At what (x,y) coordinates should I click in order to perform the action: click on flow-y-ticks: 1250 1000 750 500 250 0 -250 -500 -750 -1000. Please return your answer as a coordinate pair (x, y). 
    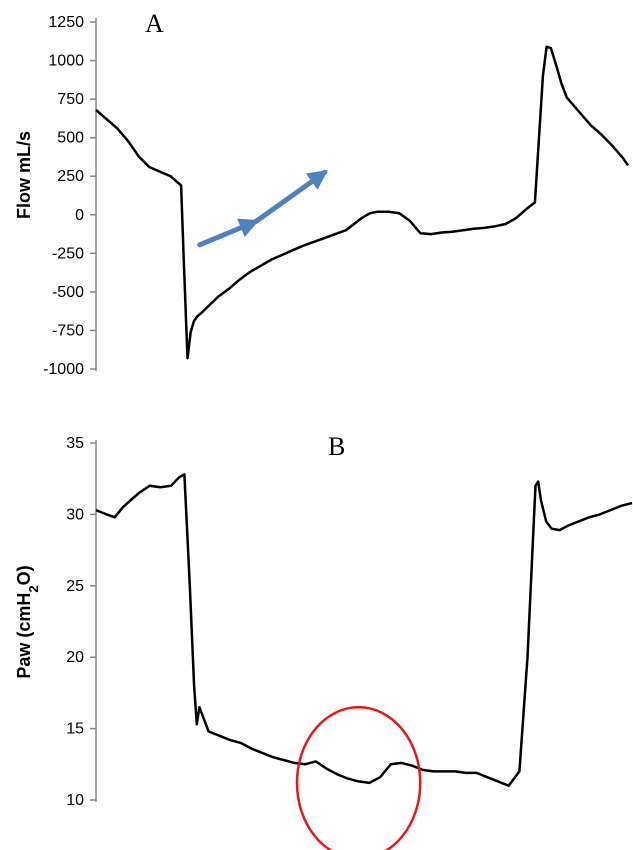
    Looking at the image, I should click on (69, 196).